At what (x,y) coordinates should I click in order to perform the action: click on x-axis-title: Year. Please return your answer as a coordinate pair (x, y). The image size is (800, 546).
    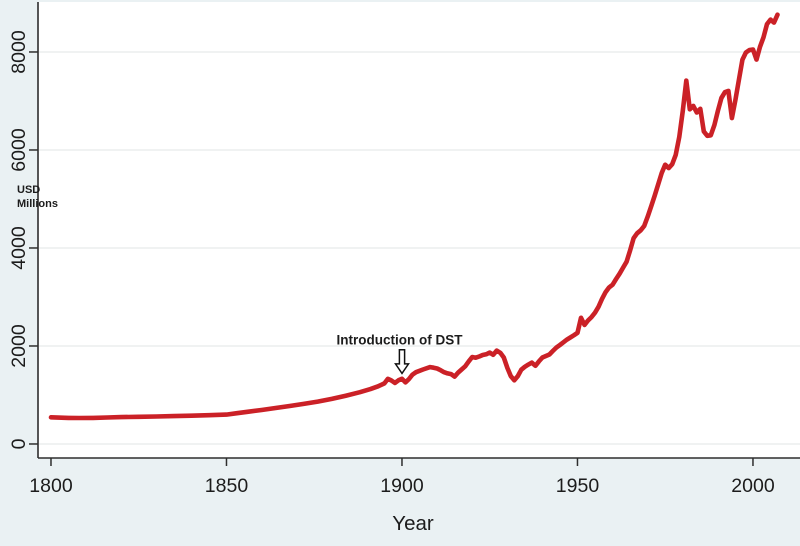
    Looking at the image, I should click on (413, 523).